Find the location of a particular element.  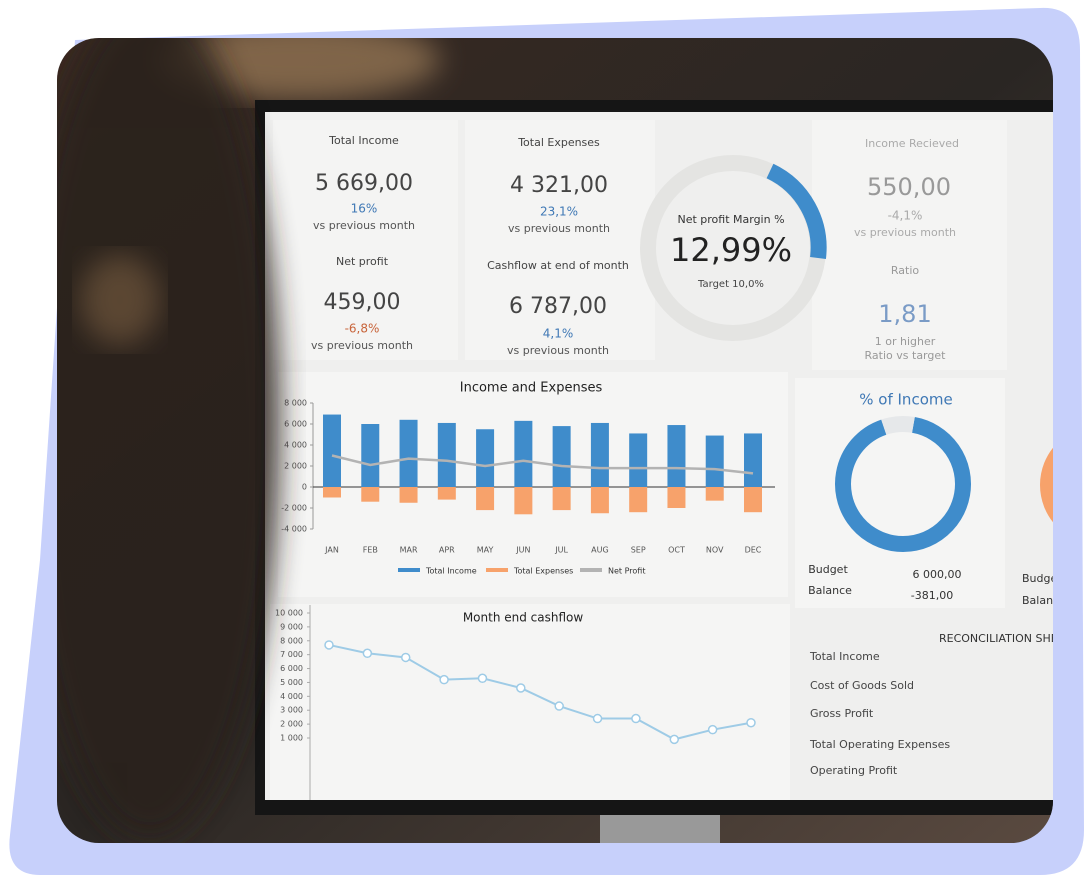

recon-item: Gross Profit is located at coordinates (842, 713).